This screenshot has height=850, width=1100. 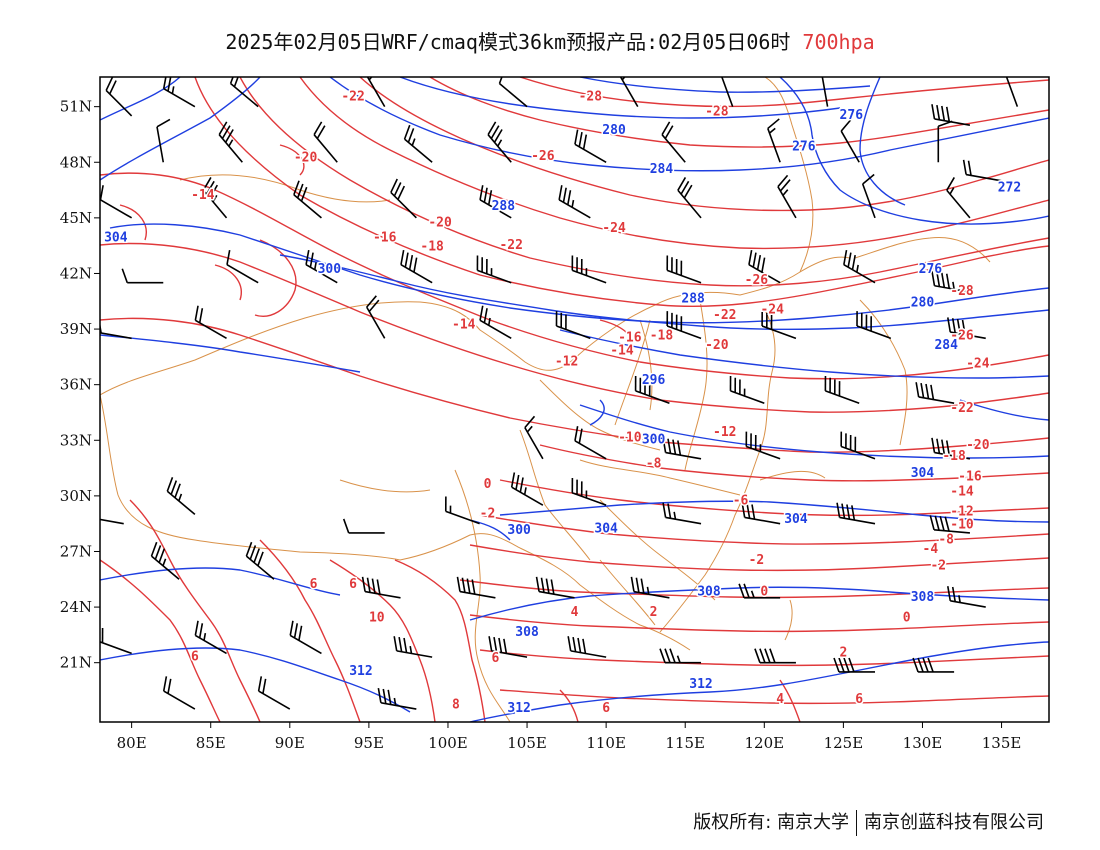 What do you see at coordinates (923, 743) in the screenshot?
I see `lon-label: 130E` at bounding box center [923, 743].